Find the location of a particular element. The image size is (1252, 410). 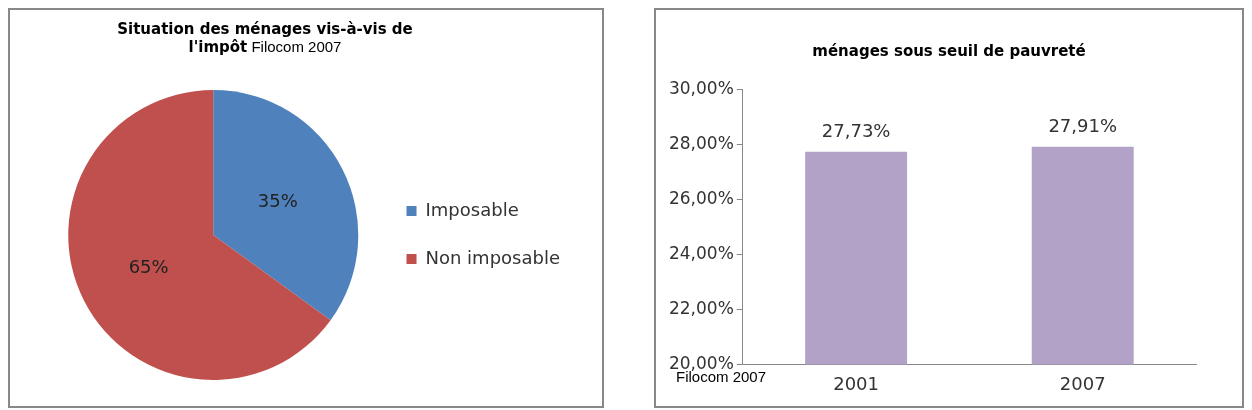

y-tick-label: 26,00% is located at coordinates (701, 197).